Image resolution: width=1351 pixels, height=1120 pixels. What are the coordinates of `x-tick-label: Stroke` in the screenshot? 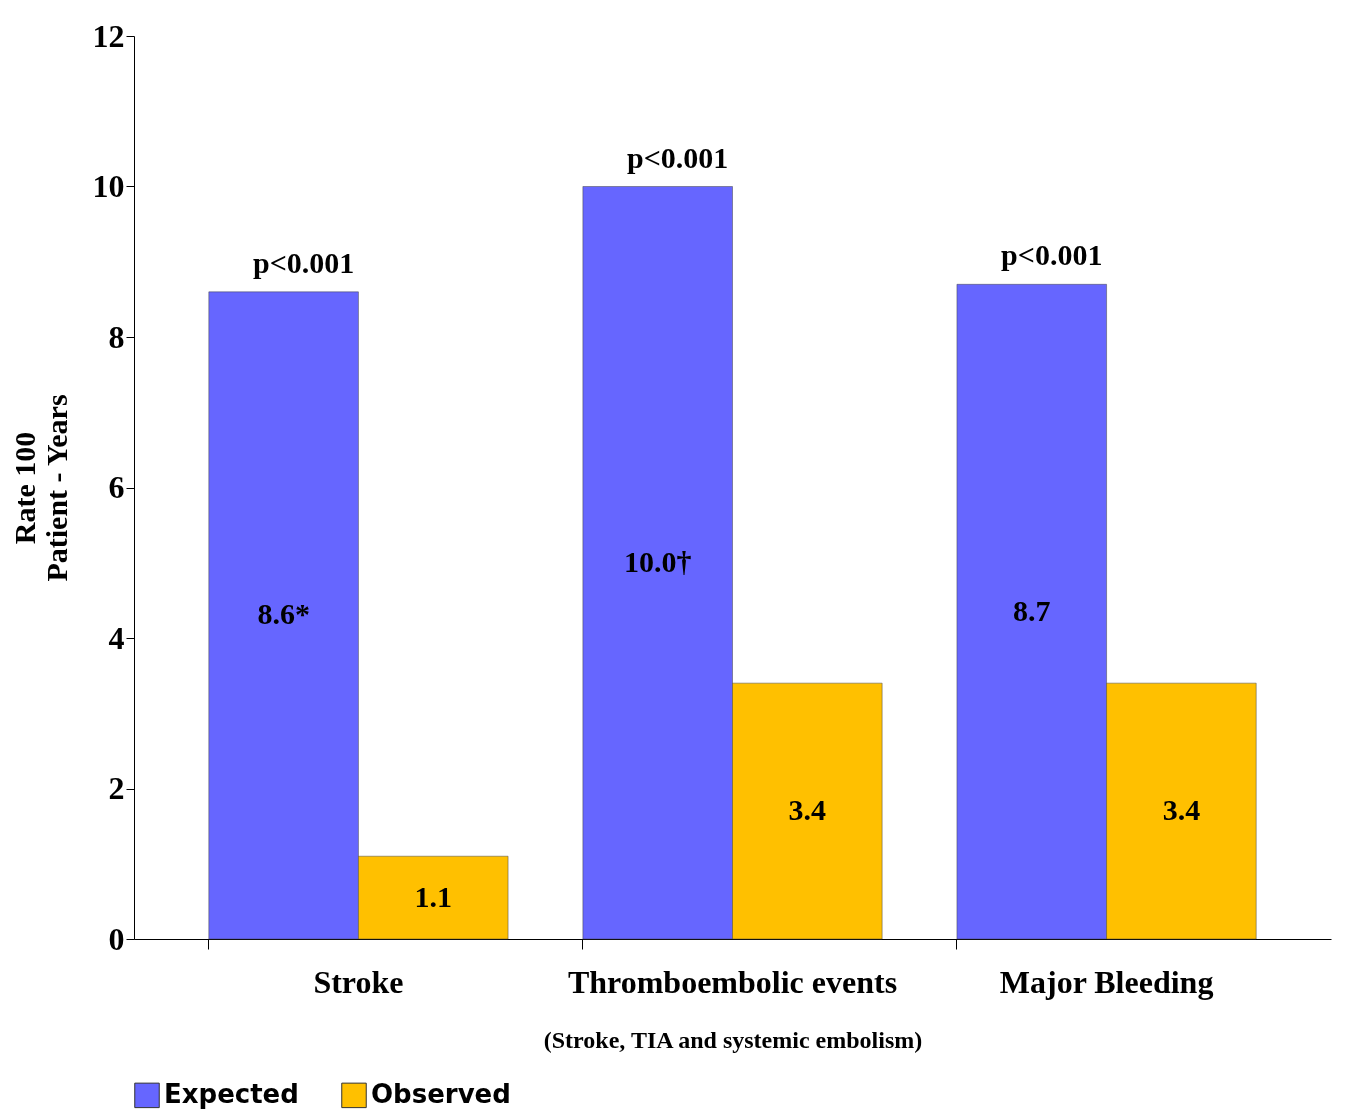 It's located at (358, 981).